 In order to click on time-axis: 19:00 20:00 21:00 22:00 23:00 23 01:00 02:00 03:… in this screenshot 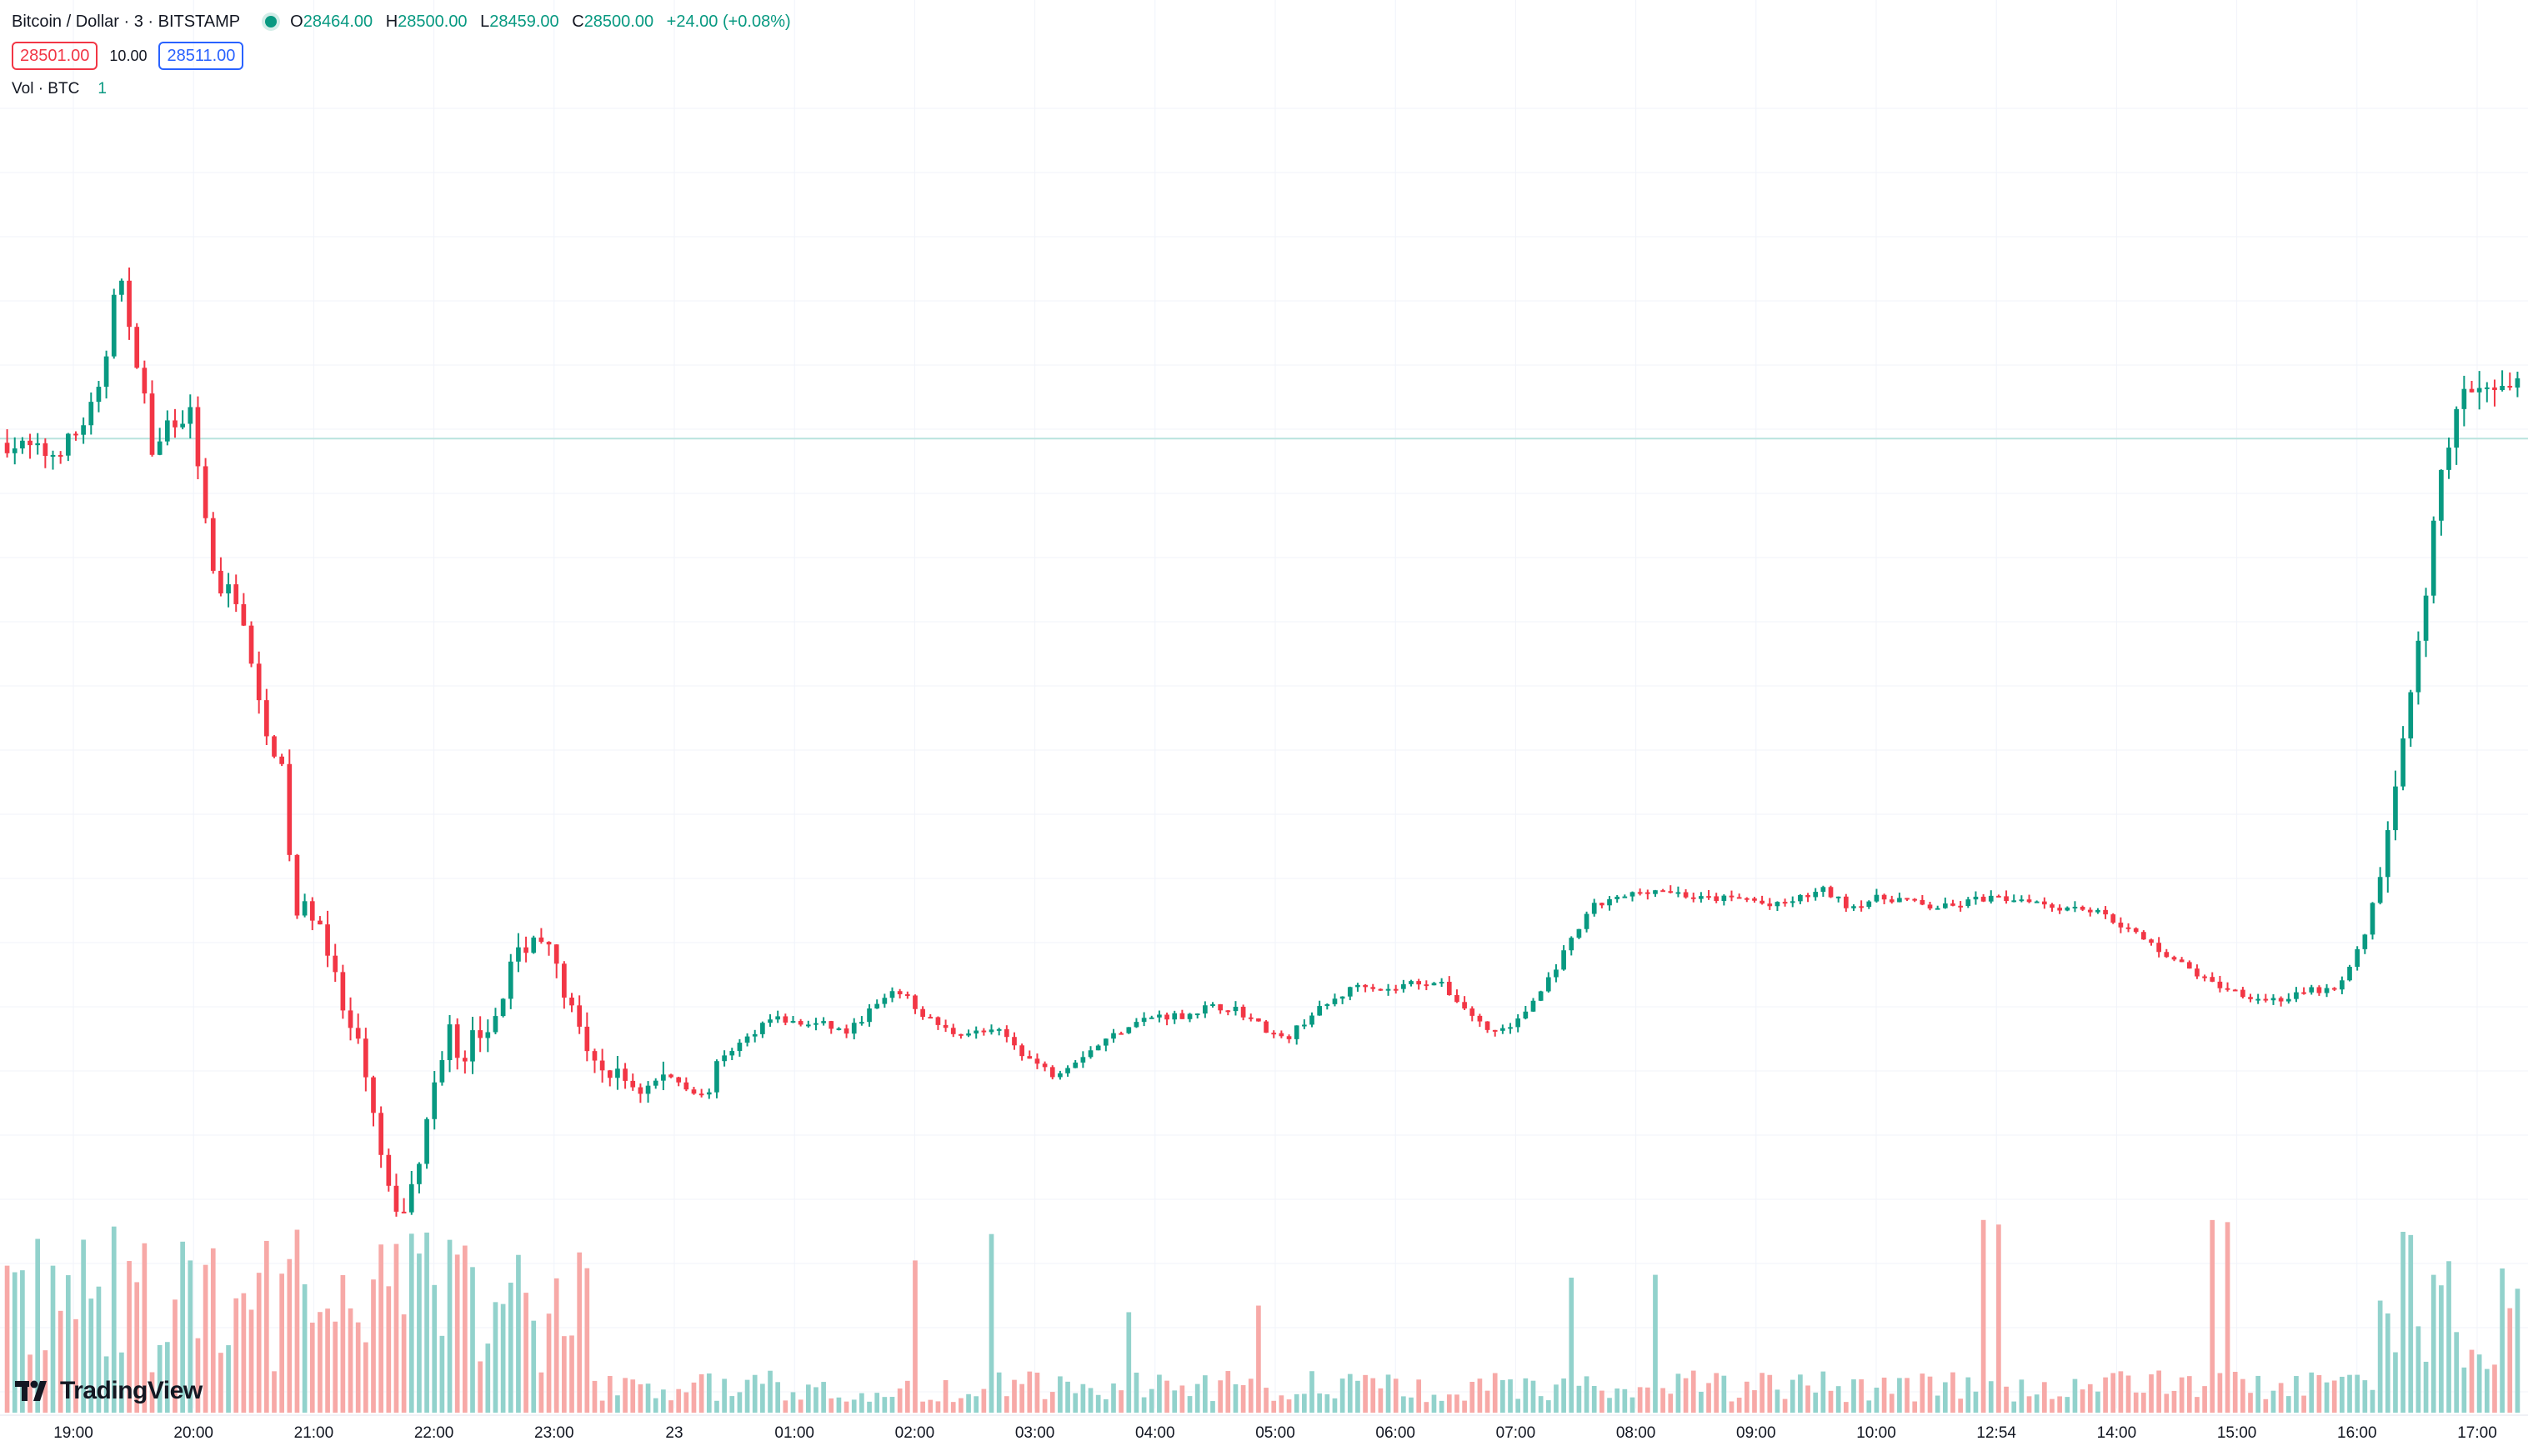, I will do `click(1264, 1428)`.